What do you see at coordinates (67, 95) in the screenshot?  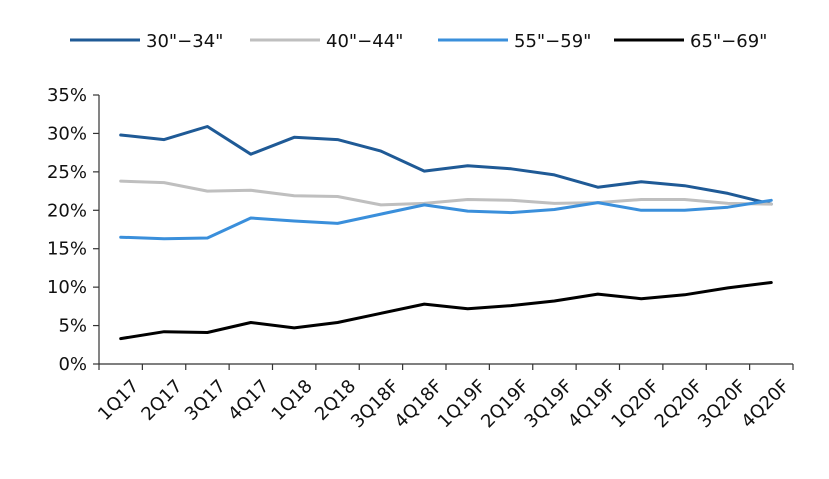 I see `y-tick-label: 35%` at bounding box center [67, 95].